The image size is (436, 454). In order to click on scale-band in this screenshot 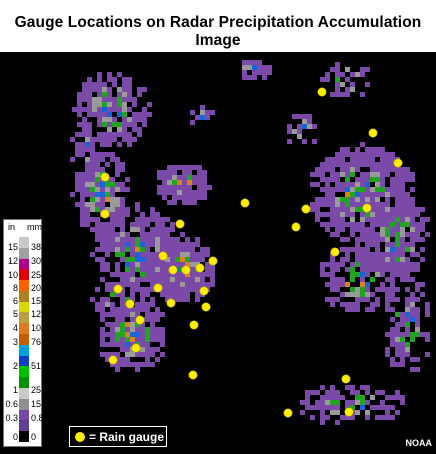, I will do `click(24, 404)`.